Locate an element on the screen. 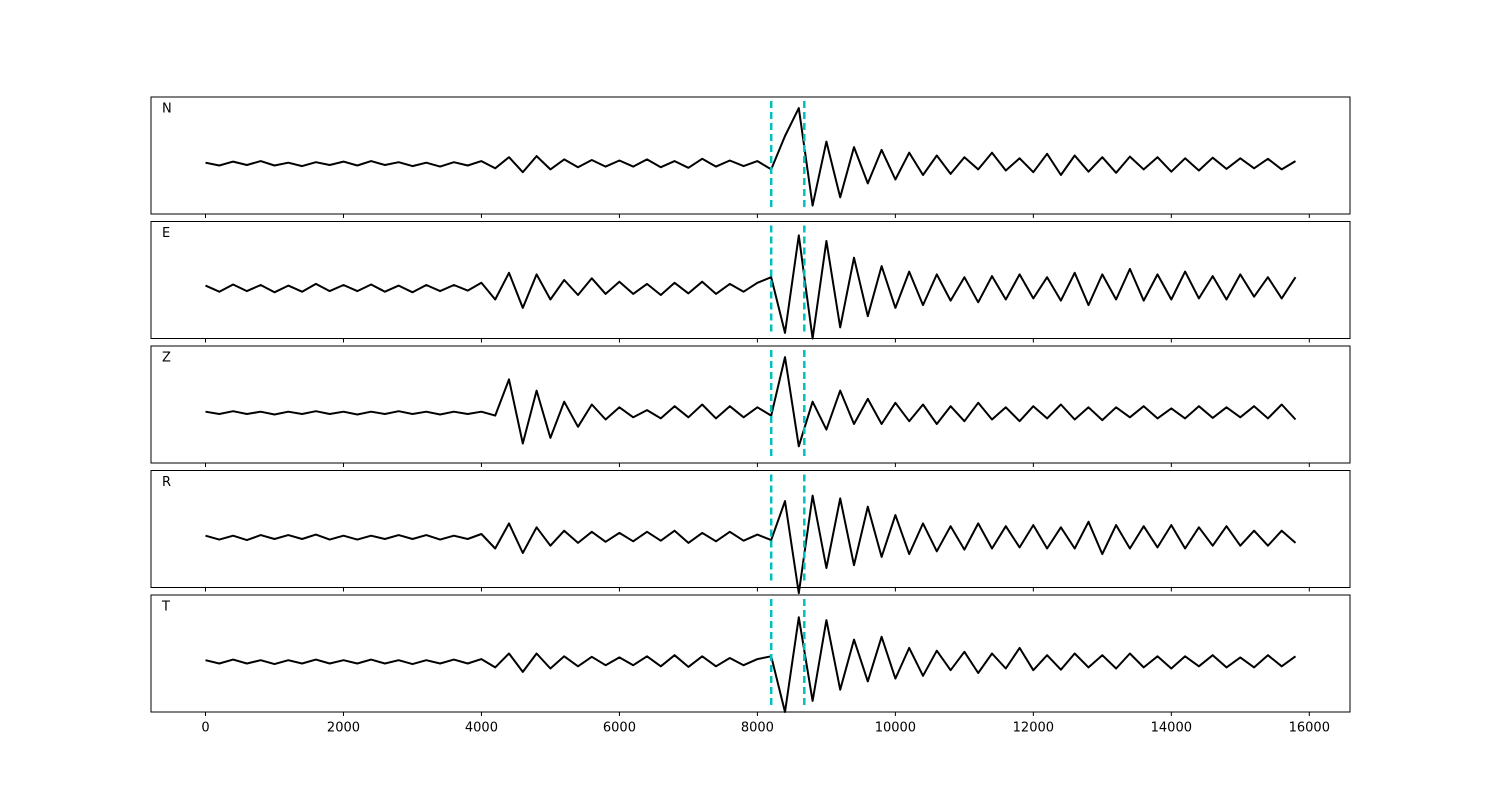  panel-label: N is located at coordinates (167, 109).